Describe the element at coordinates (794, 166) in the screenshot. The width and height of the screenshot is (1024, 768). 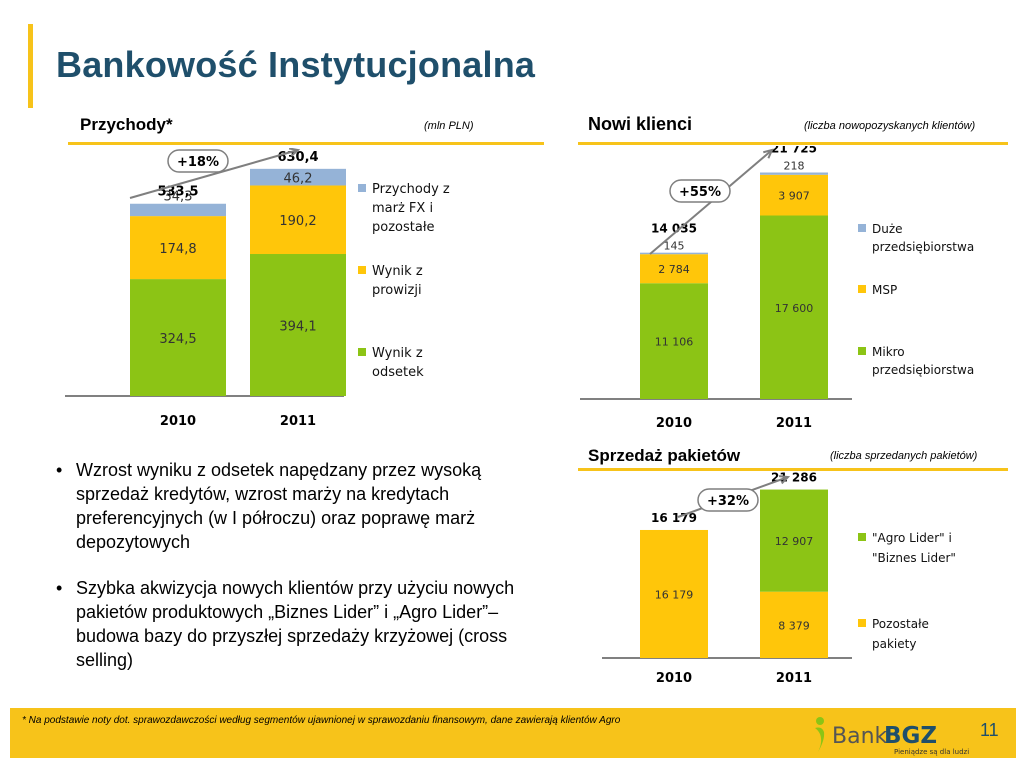
I see `data-label: 218` at that location.